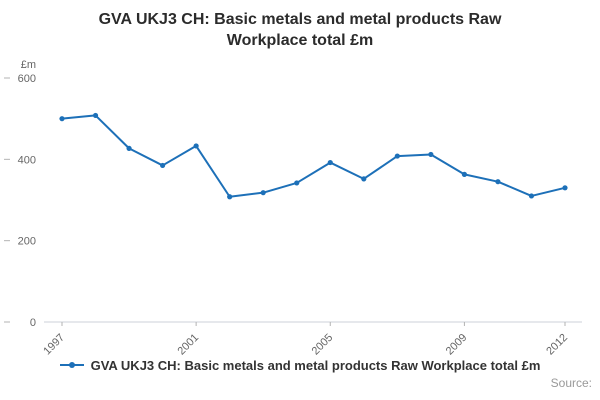  I want to click on y-tick-label: 400, so click(27, 160).